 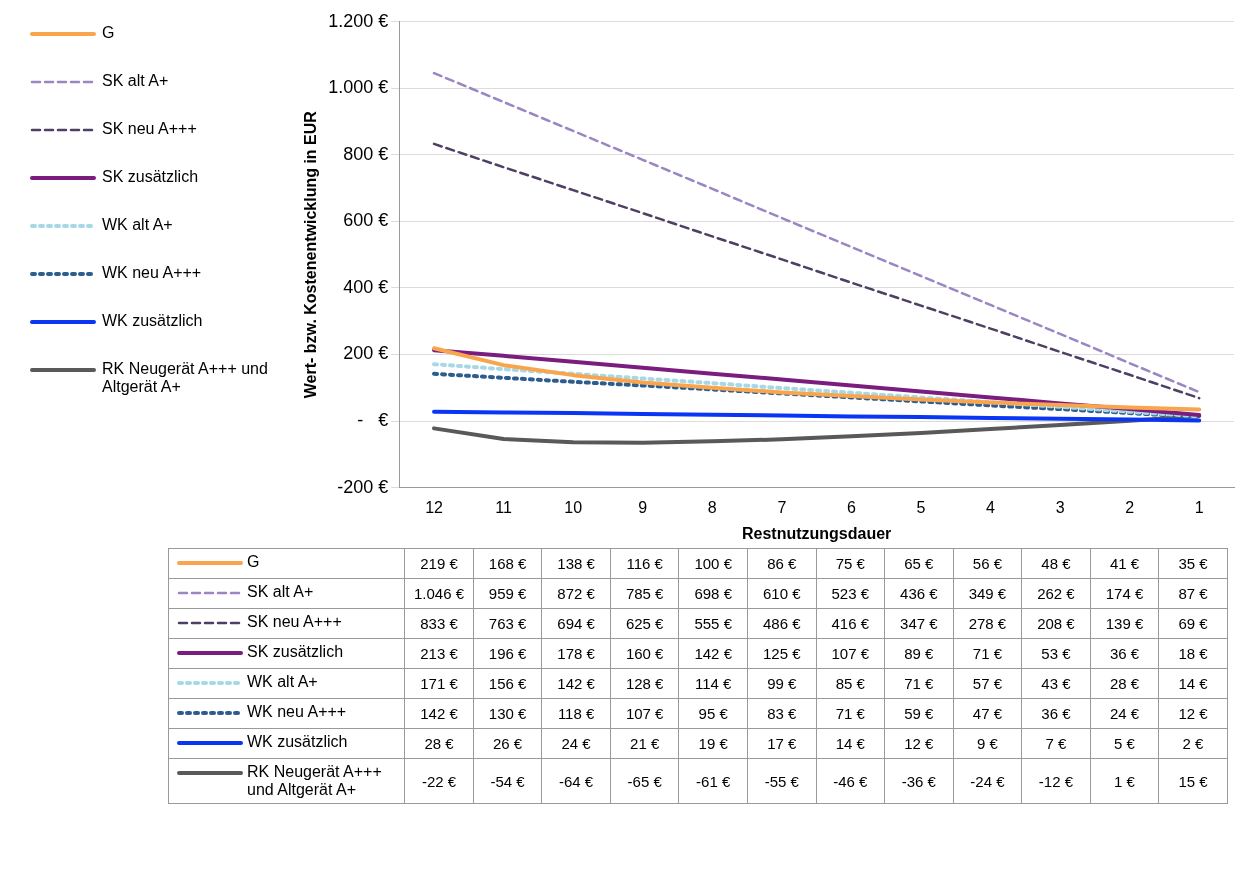 I want to click on legend-label: WK neu A+++, so click(x=152, y=273).